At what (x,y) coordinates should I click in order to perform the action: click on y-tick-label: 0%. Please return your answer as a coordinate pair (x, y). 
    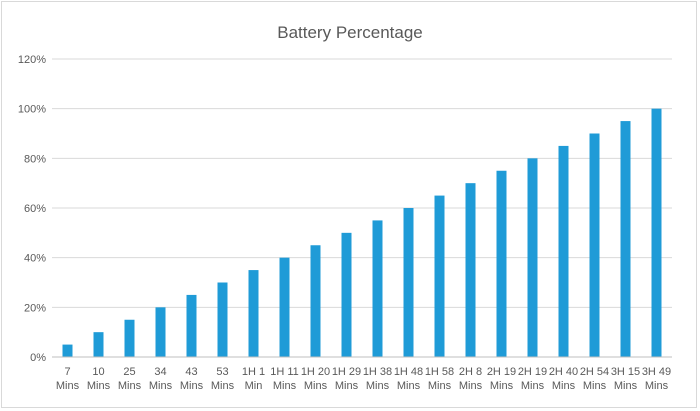
    Looking at the image, I should click on (38, 358).